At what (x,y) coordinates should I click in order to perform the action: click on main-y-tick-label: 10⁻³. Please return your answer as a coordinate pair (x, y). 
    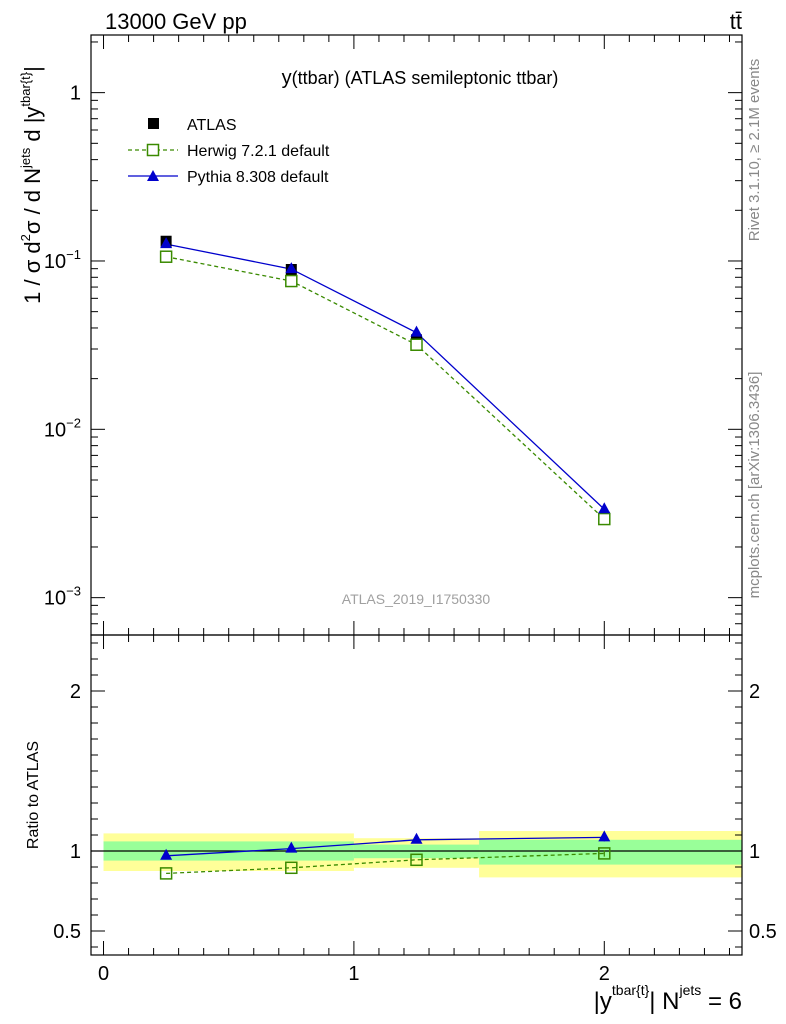
    Looking at the image, I should click on (62, 597).